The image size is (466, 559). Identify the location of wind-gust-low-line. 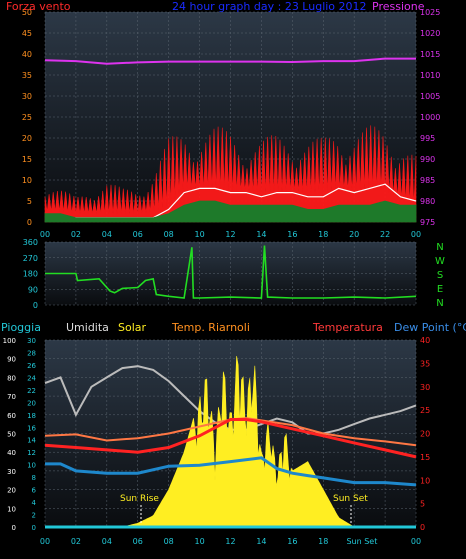
(230, 211).